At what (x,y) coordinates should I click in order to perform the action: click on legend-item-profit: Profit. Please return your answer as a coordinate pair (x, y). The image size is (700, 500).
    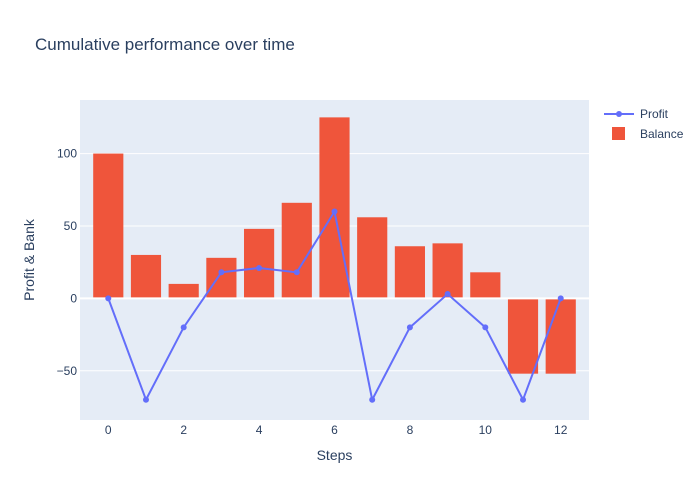
    Looking at the image, I should click on (636, 114).